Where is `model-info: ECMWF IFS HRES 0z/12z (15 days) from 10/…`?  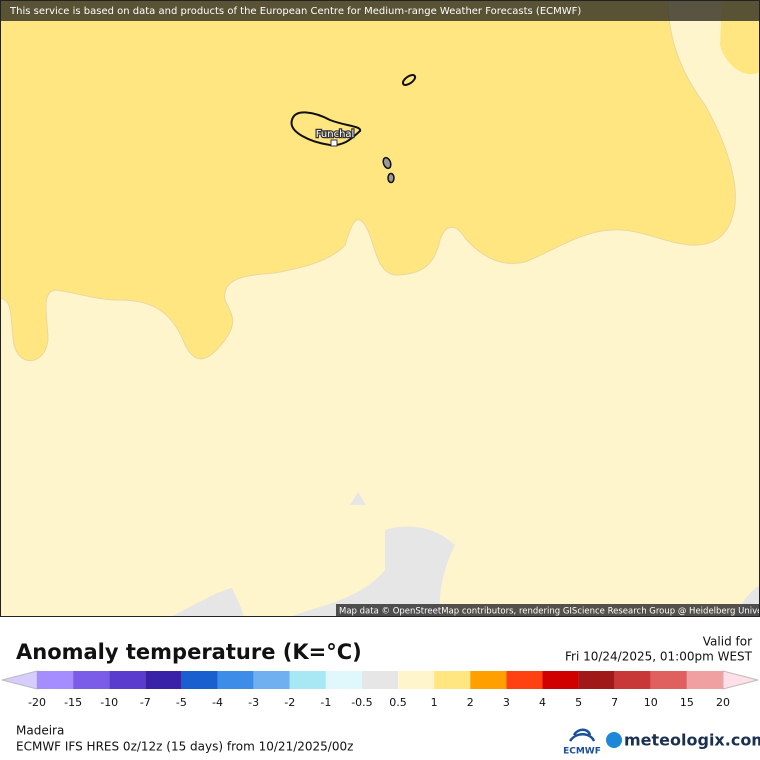
model-info: ECMWF IFS HRES 0z/12z (15 days) from 10/… is located at coordinates (184, 747).